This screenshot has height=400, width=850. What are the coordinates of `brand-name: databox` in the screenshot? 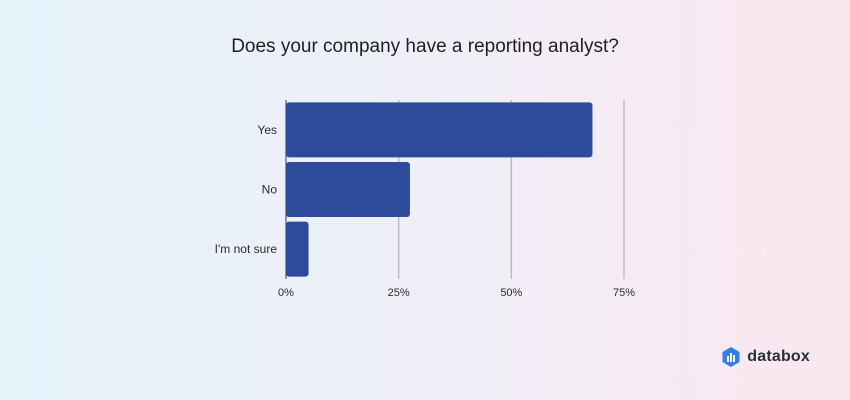 It's located at (778, 356).